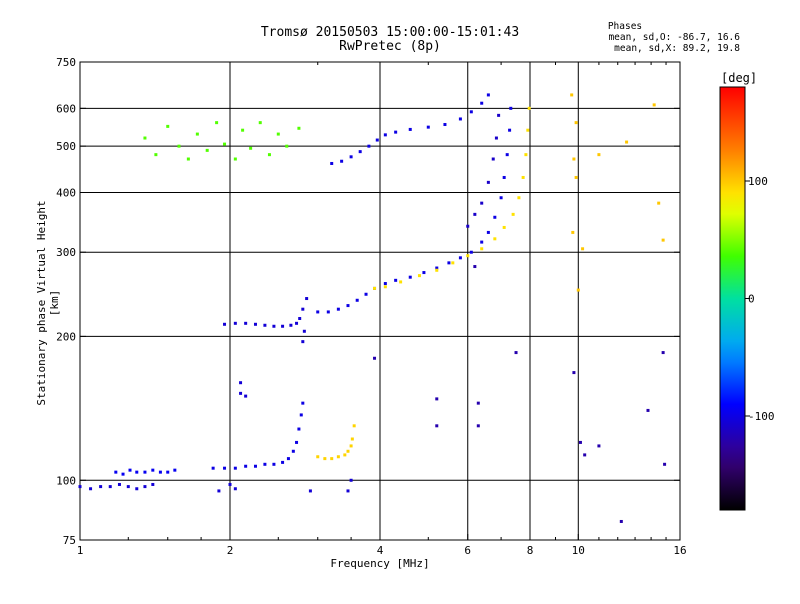  Describe the element at coordinates (66, 480) in the screenshot. I see `y-tick-label: 100` at that location.